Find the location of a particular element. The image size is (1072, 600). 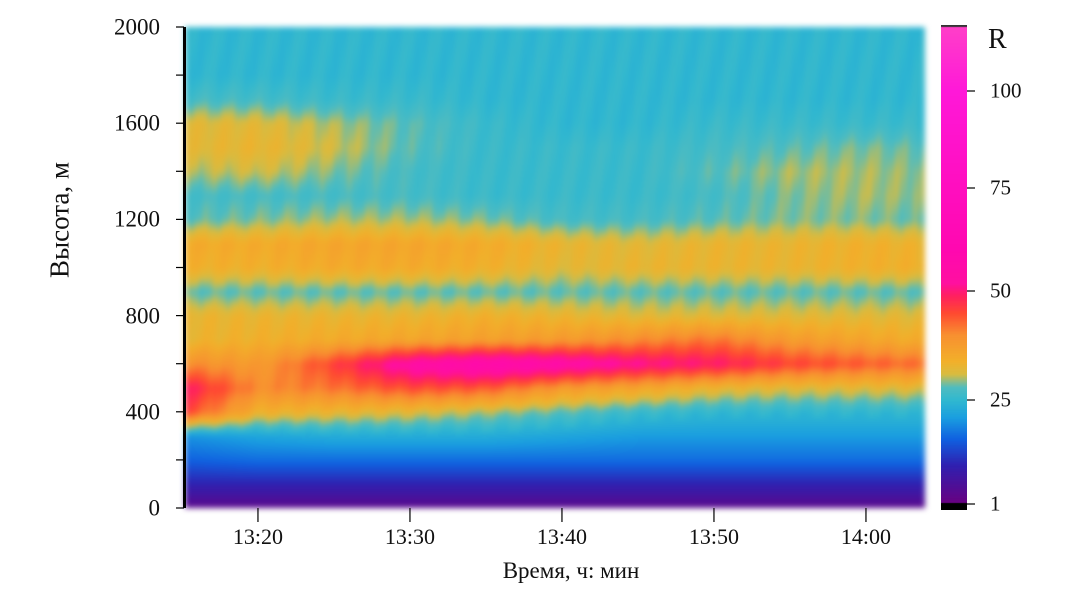

x-tick-label: 13:40 is located at coordinates (562, 536).